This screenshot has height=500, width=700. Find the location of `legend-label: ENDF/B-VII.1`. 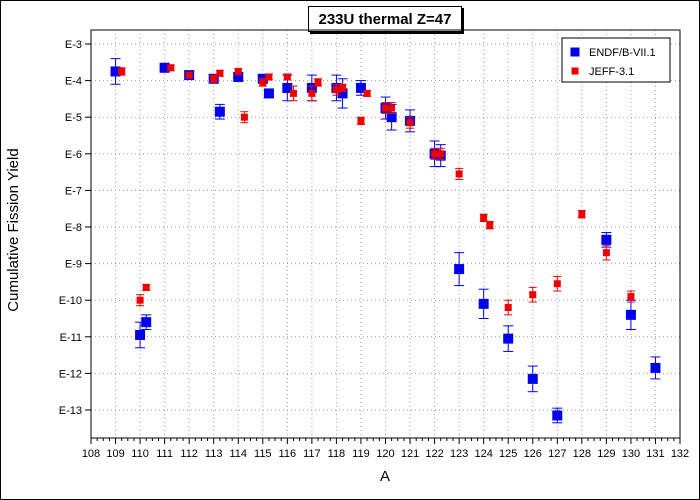

legend-label: ENDF/B-VII.1 is located at coordinates (622, 53).